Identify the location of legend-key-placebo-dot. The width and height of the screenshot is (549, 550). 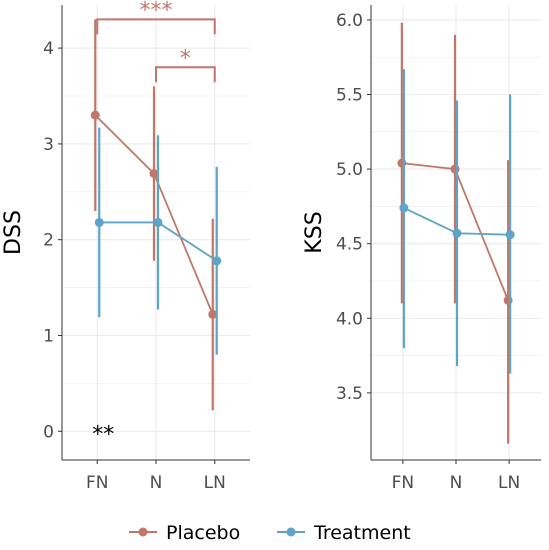
(143, 532).